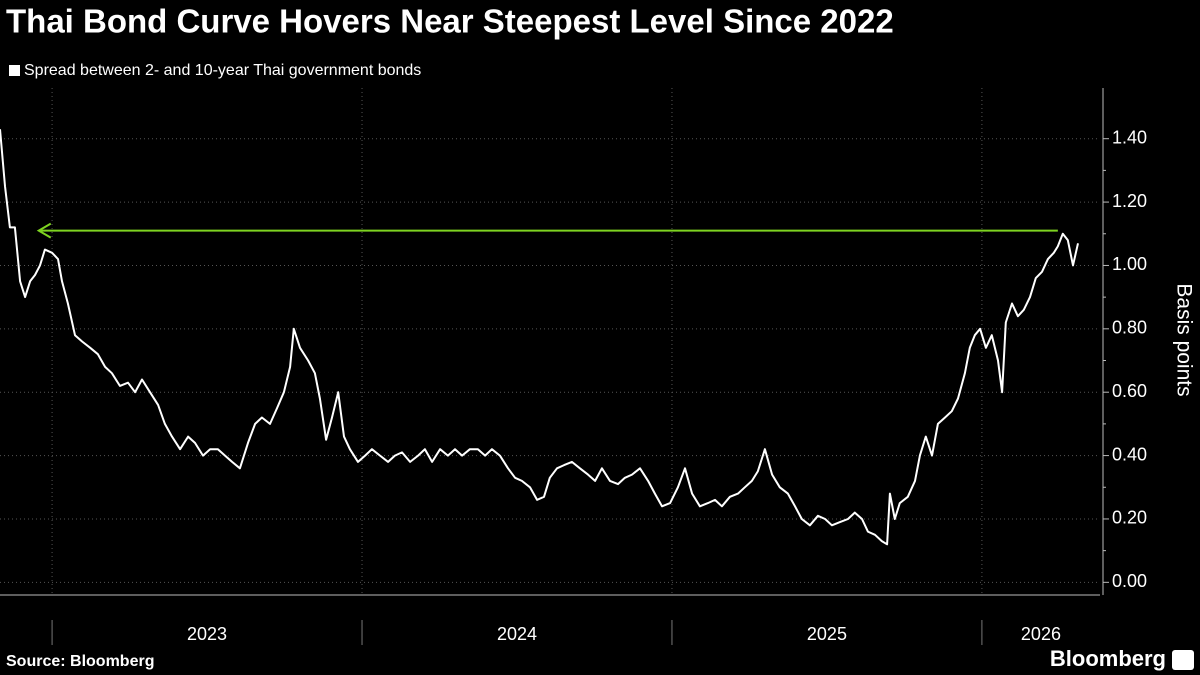  Describe the element at coordinates (80, 661) in the screenshot. I see `source: Source: Bloomberg` at that location.